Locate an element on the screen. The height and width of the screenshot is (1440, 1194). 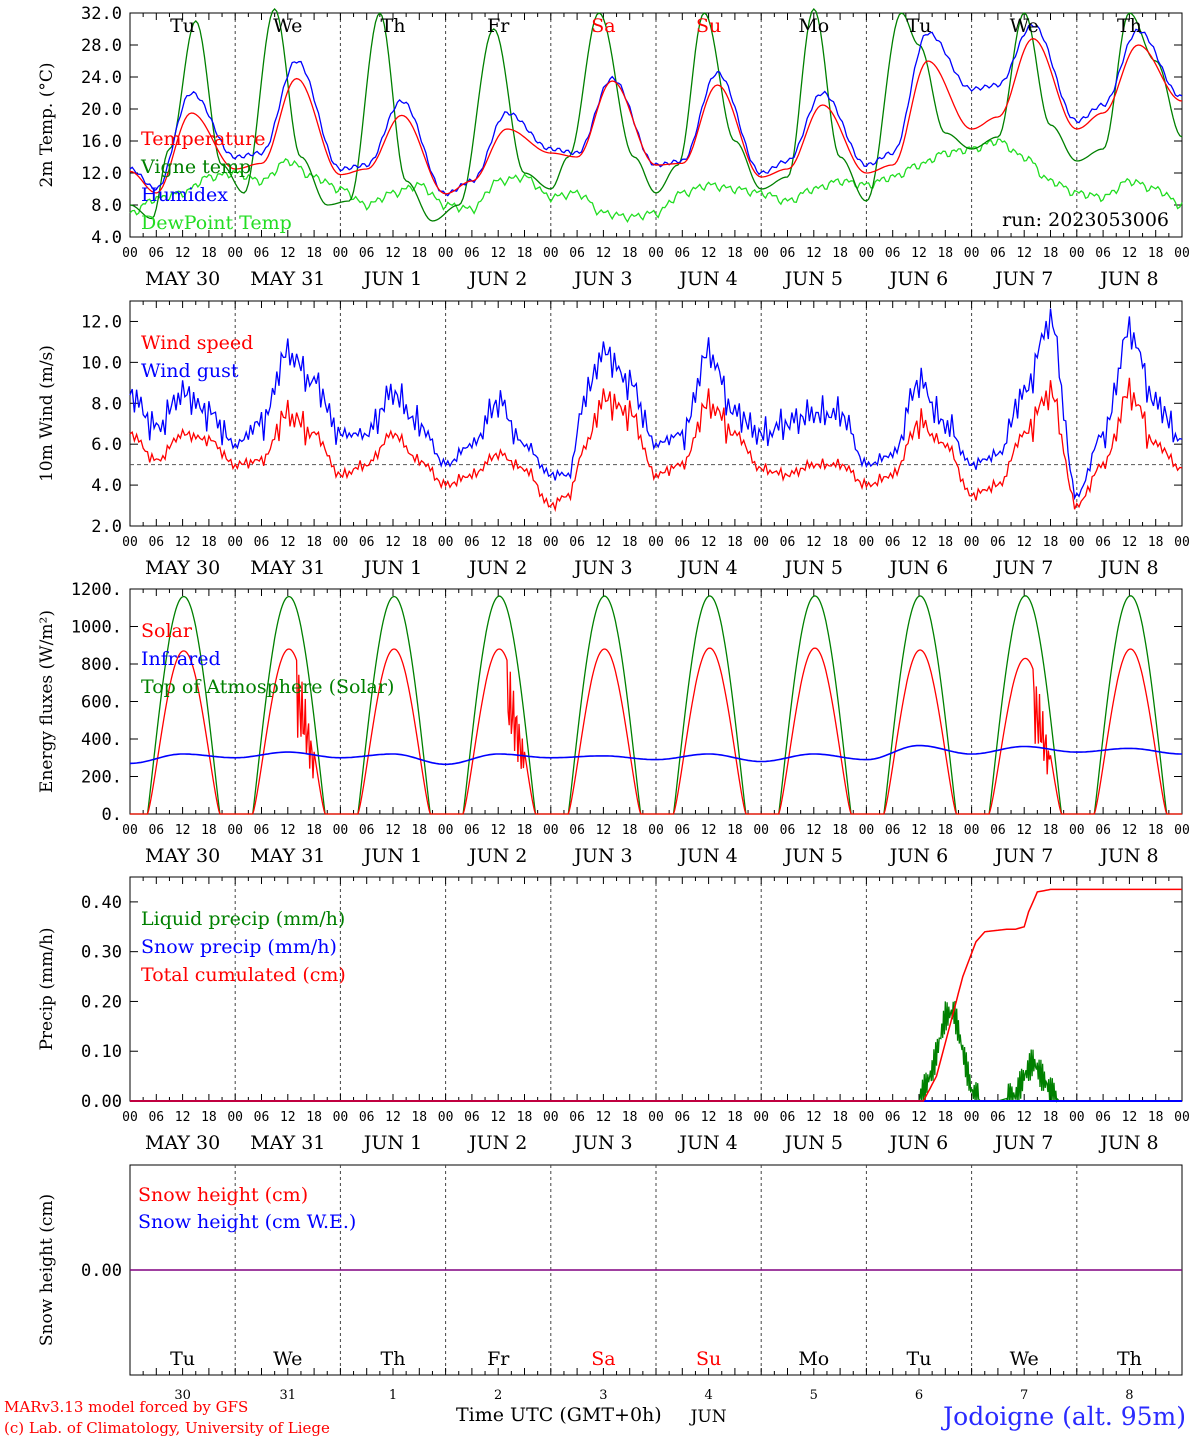
legend-liquid-precip-mm-h: Liquid precip (mm/h) is located at coordinates (243, 919).